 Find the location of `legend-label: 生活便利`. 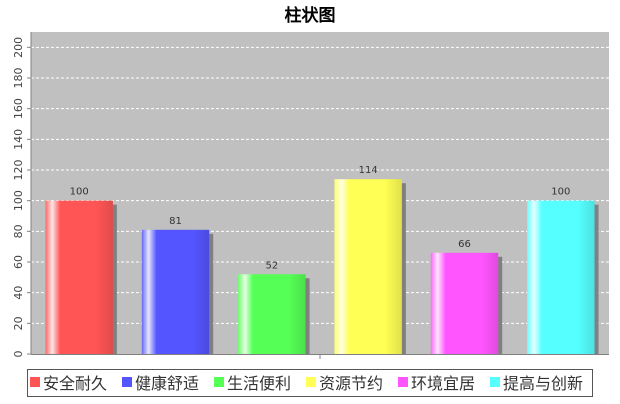

legend-label: 生活便利 is located at coordinates (259, 383).